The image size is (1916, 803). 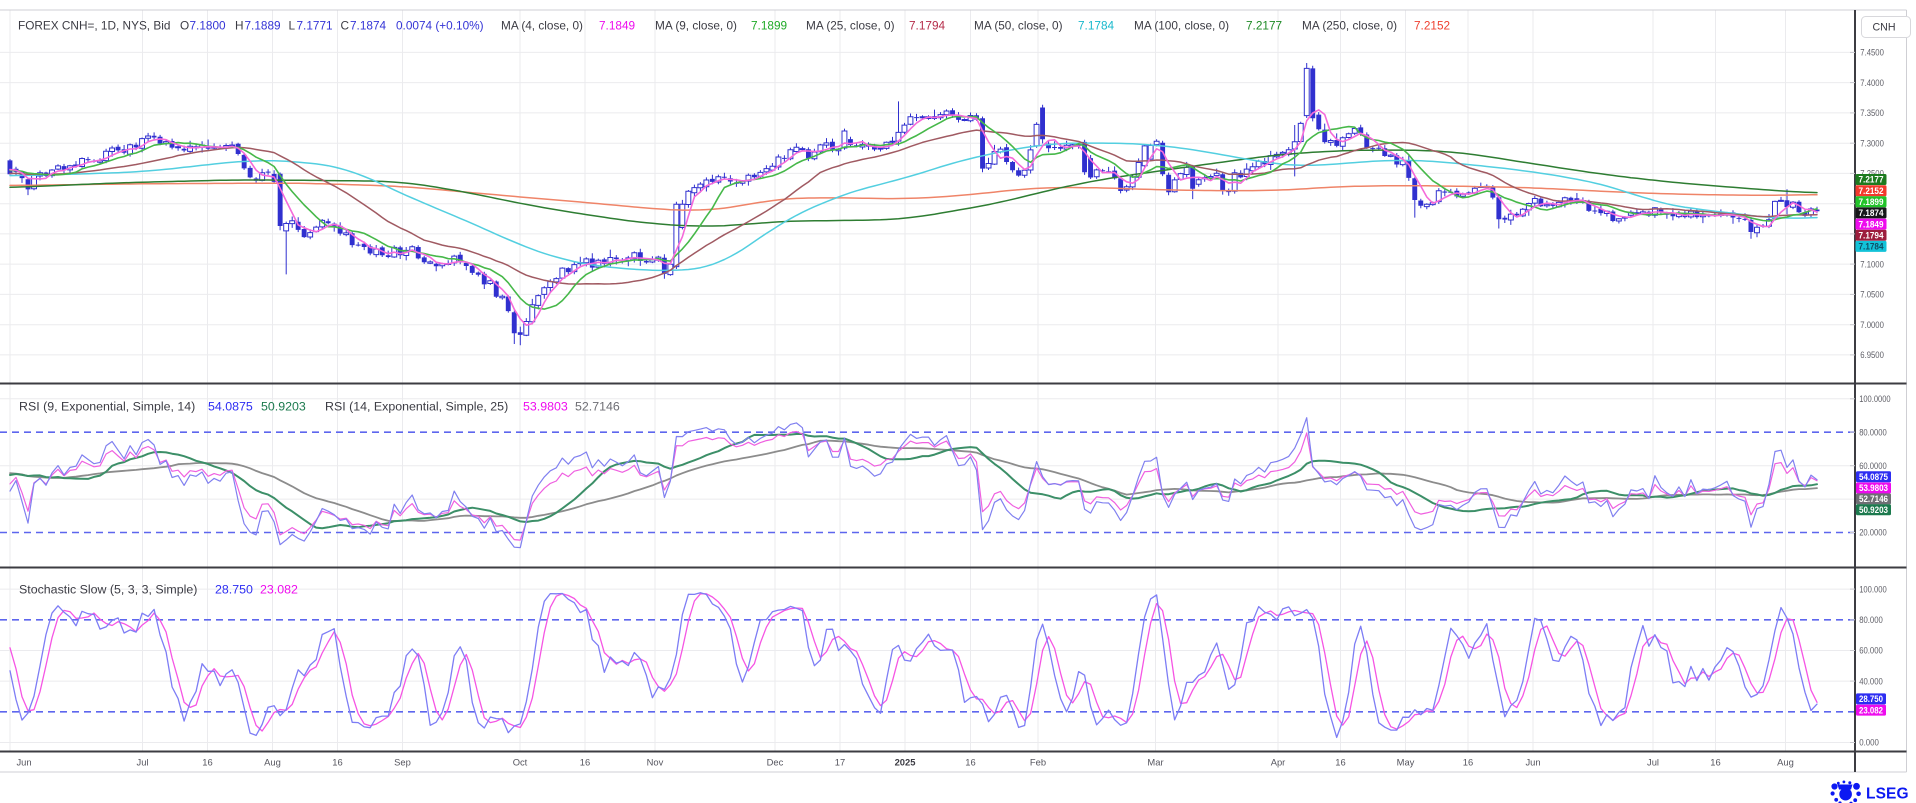 What do you see at coordinates (1873, 589) in the screenshot?
I see `svg-text: 100.000` at bounding box center [1873, 589].